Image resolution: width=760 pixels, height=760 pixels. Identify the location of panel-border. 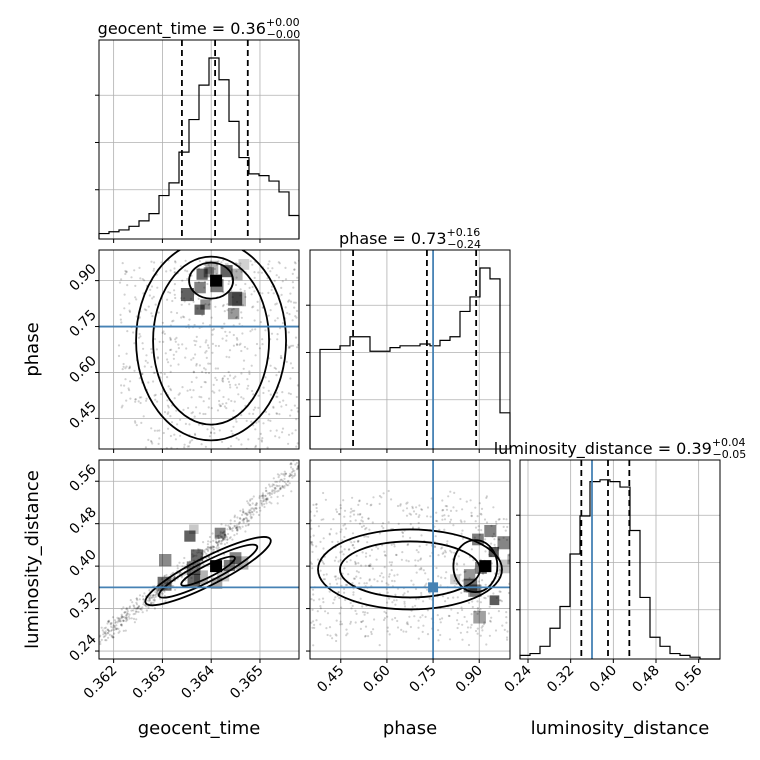
(620, 559).